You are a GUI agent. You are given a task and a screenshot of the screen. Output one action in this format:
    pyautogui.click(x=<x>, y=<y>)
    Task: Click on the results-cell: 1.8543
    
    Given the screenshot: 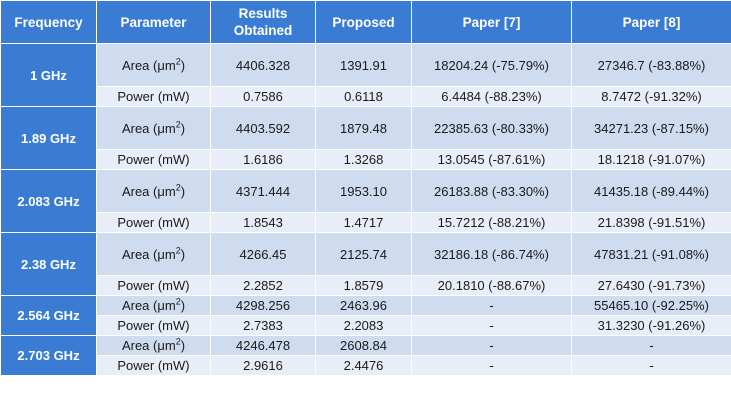 What is the action you would take?
    pyautogui.click(x=263, y=222)
    